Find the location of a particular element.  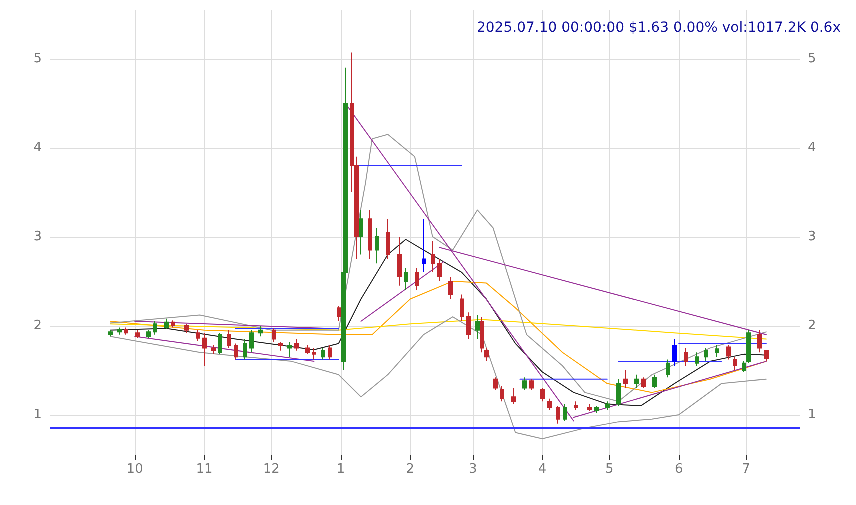

y2-tick-label: 3 is located at coordinates (812, 236).